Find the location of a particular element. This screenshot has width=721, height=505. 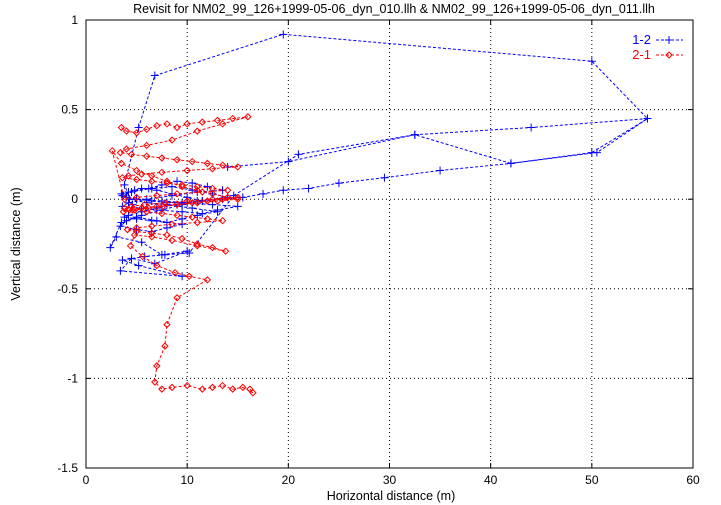

legend: 1-22-1 is located at coordinates (657, 47).